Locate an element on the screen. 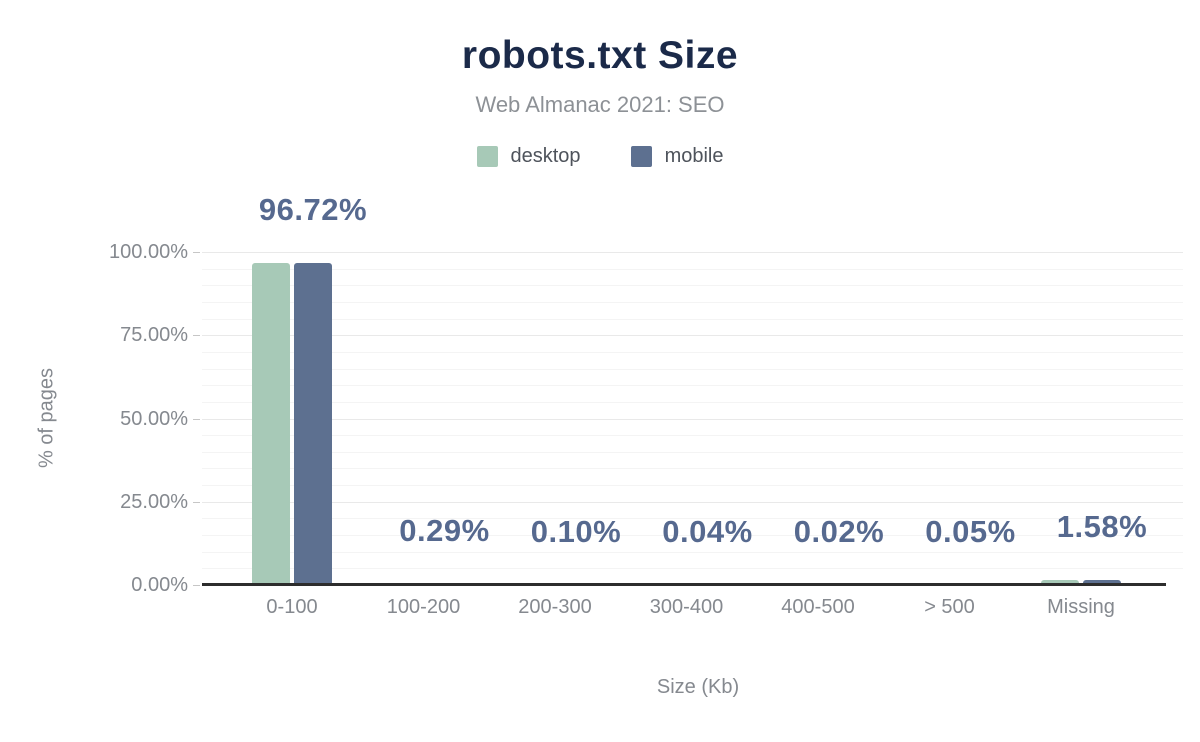 This screenshot has width=1200, height=742. legend-label: desktop is located at coordinates (545, 155).